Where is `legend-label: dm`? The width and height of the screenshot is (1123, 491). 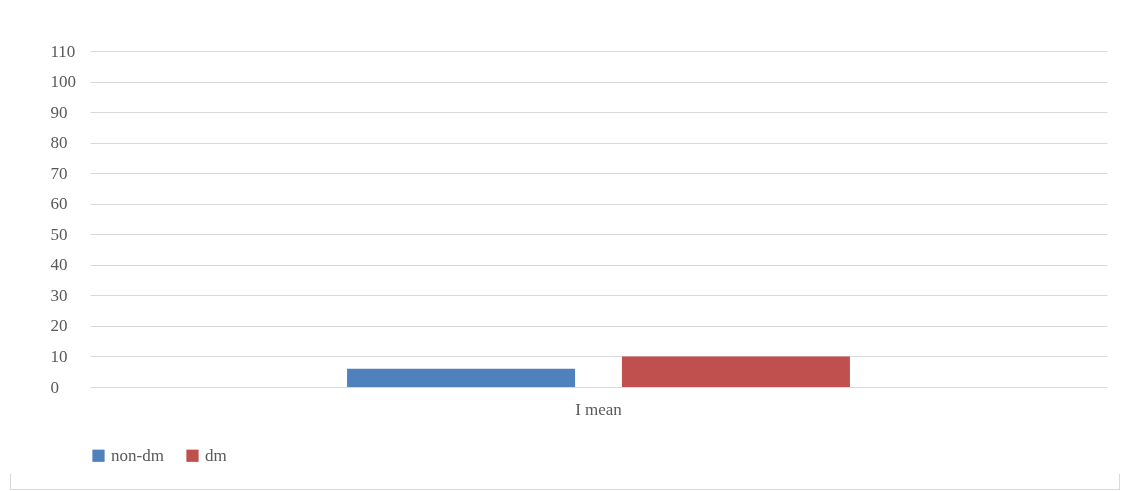
legend-label: dm is located at coordinates (216, 455).